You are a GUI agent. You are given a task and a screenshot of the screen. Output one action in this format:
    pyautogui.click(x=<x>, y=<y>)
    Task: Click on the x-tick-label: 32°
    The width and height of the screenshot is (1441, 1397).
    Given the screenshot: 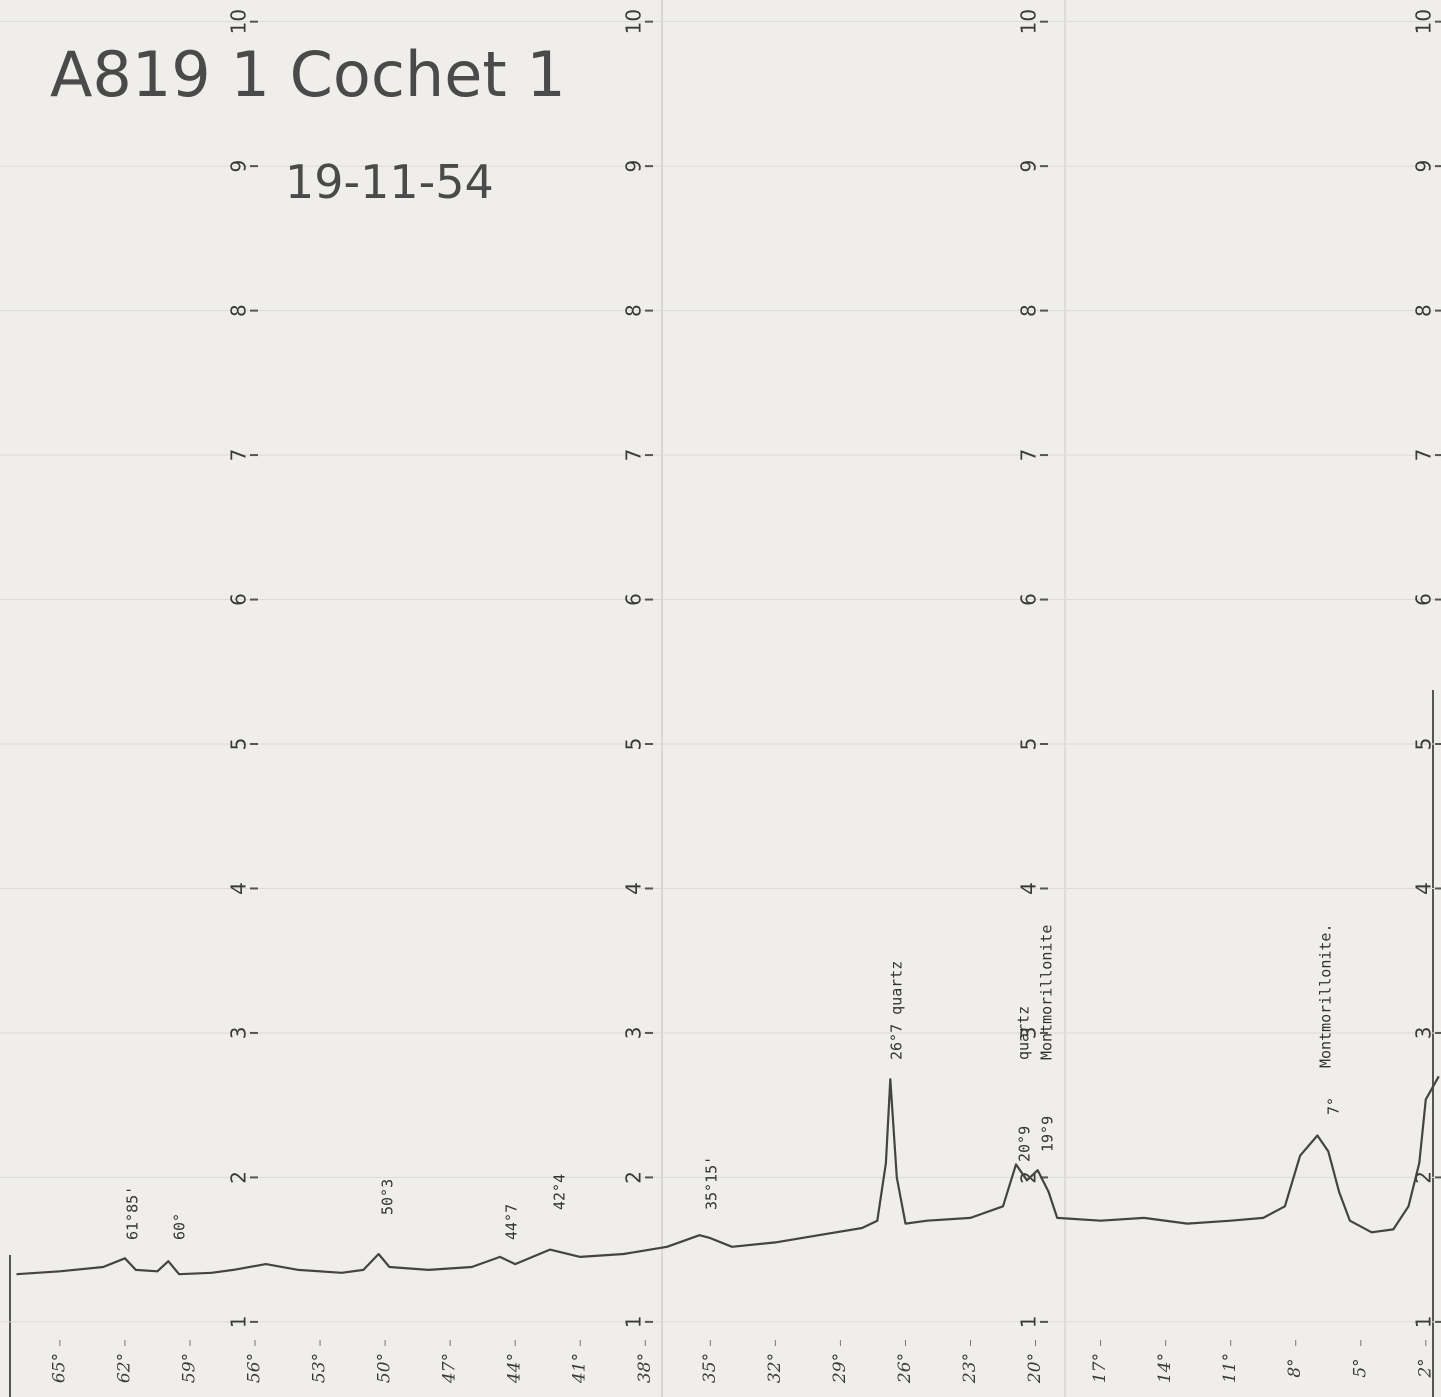 What is the action you would take?
    pyautogui.click(x=775, y=1368)
    